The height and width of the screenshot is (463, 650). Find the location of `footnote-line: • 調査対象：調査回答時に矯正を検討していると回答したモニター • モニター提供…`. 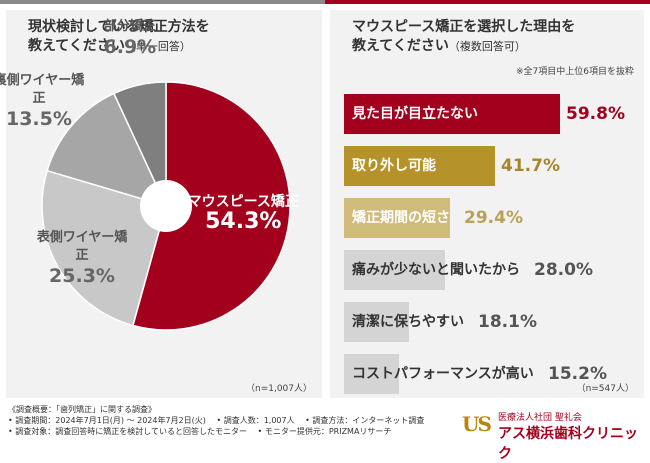

footnote-line: • 調査対象：調査回答時に矯正を検討していると回答したモニター • モニター提供… is located at coordinates (200, 431).